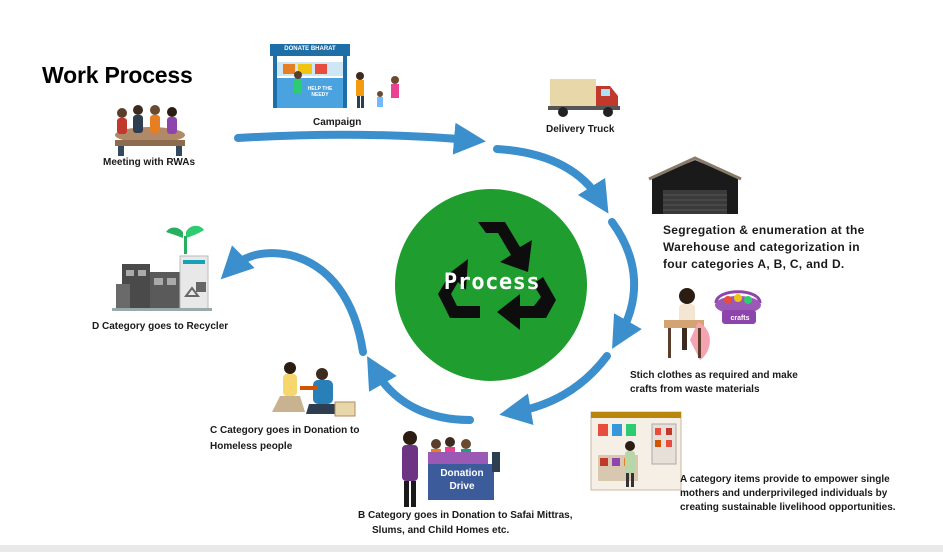  I want to click on recycle-small-icon, so click(192, 291).